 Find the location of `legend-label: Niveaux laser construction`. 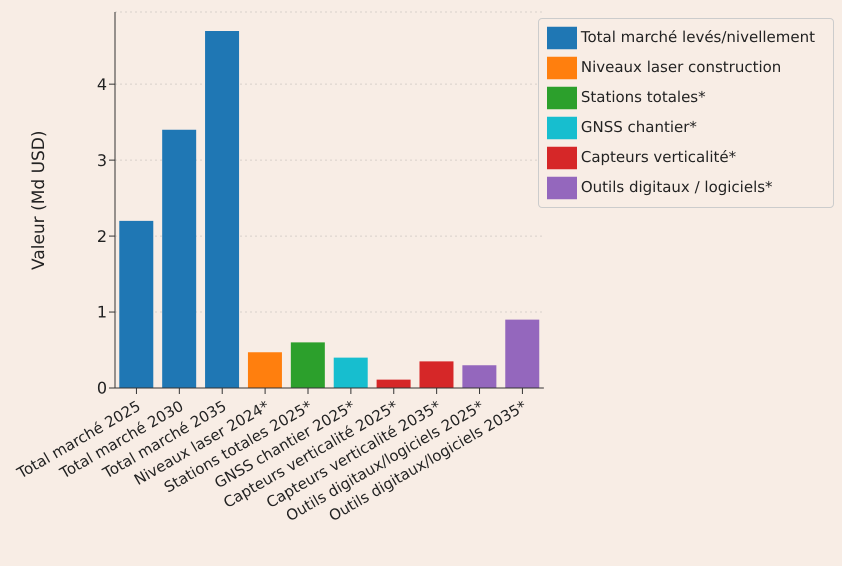

legend-label: Niveaux laser construction is located at coordinates (681, 67).